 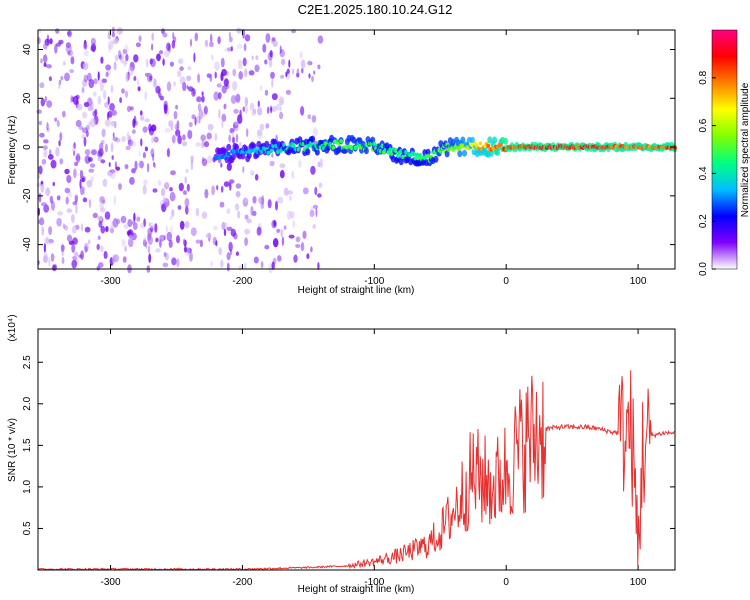 What do you see at coordinates (356, 290) in the screenshot?
I see `spectrogram-x-axis-label: Height of straight line (km)` at bounding box center [356, 290].